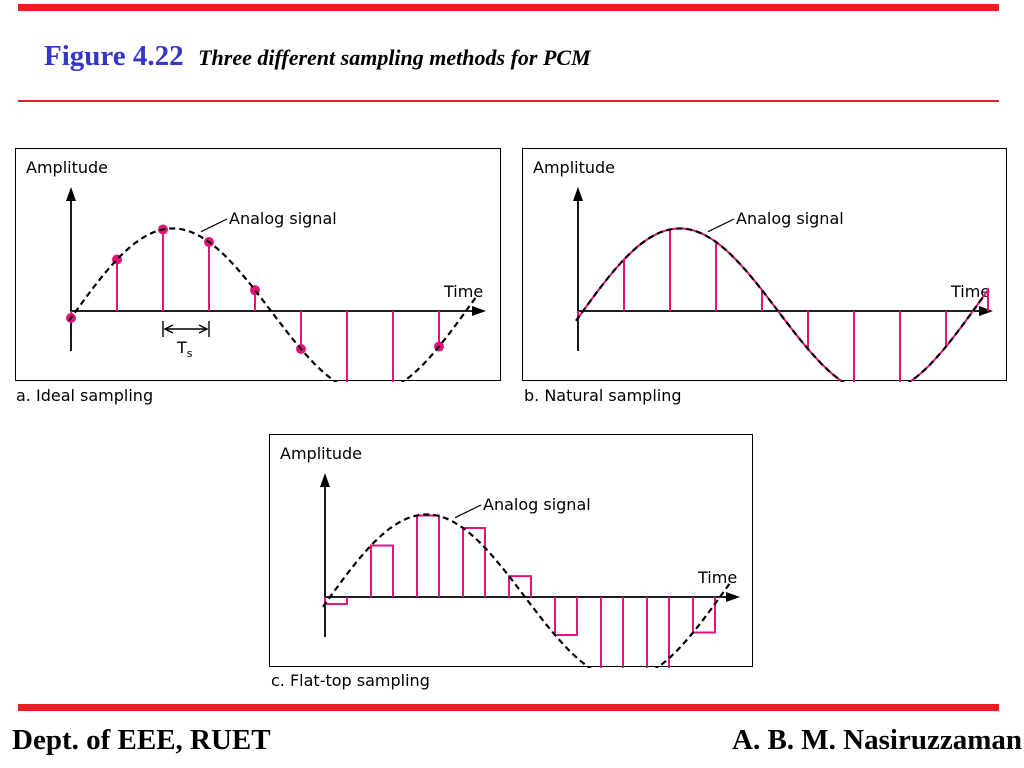 The image size is (1024, 768). What do you see at coordinates (203, 329) in the screenshot?
I see `period-arrow-right` at bounding box center [203, 329].